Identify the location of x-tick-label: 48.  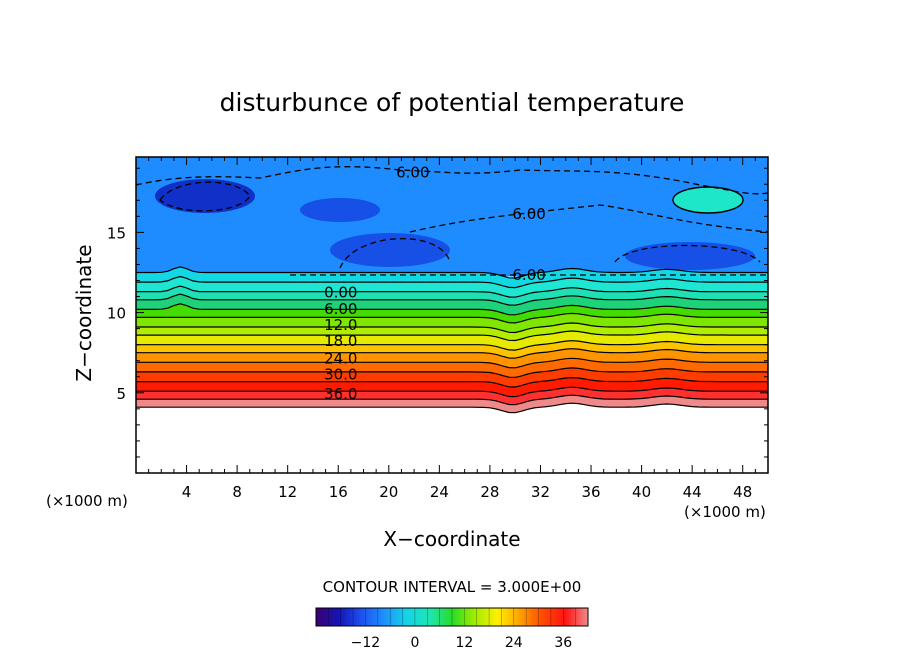
(742, 492).